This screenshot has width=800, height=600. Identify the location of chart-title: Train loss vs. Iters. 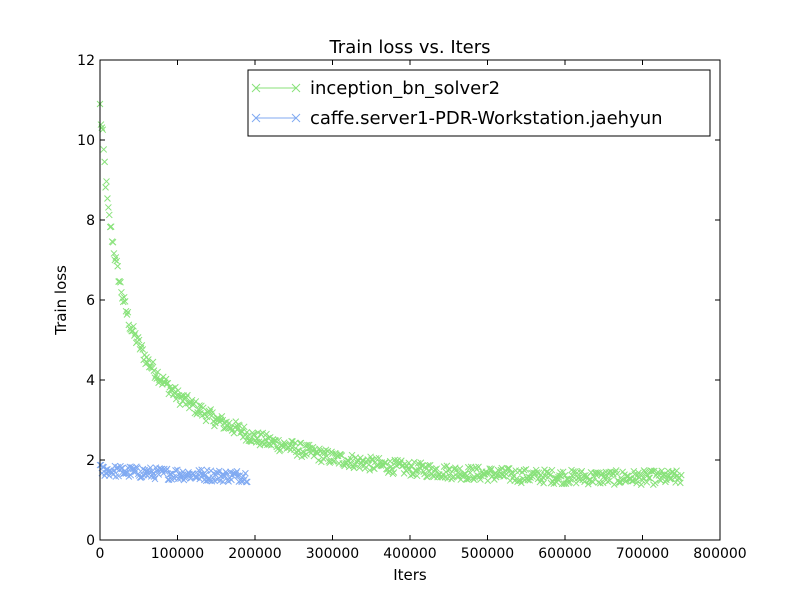
(409, 47).